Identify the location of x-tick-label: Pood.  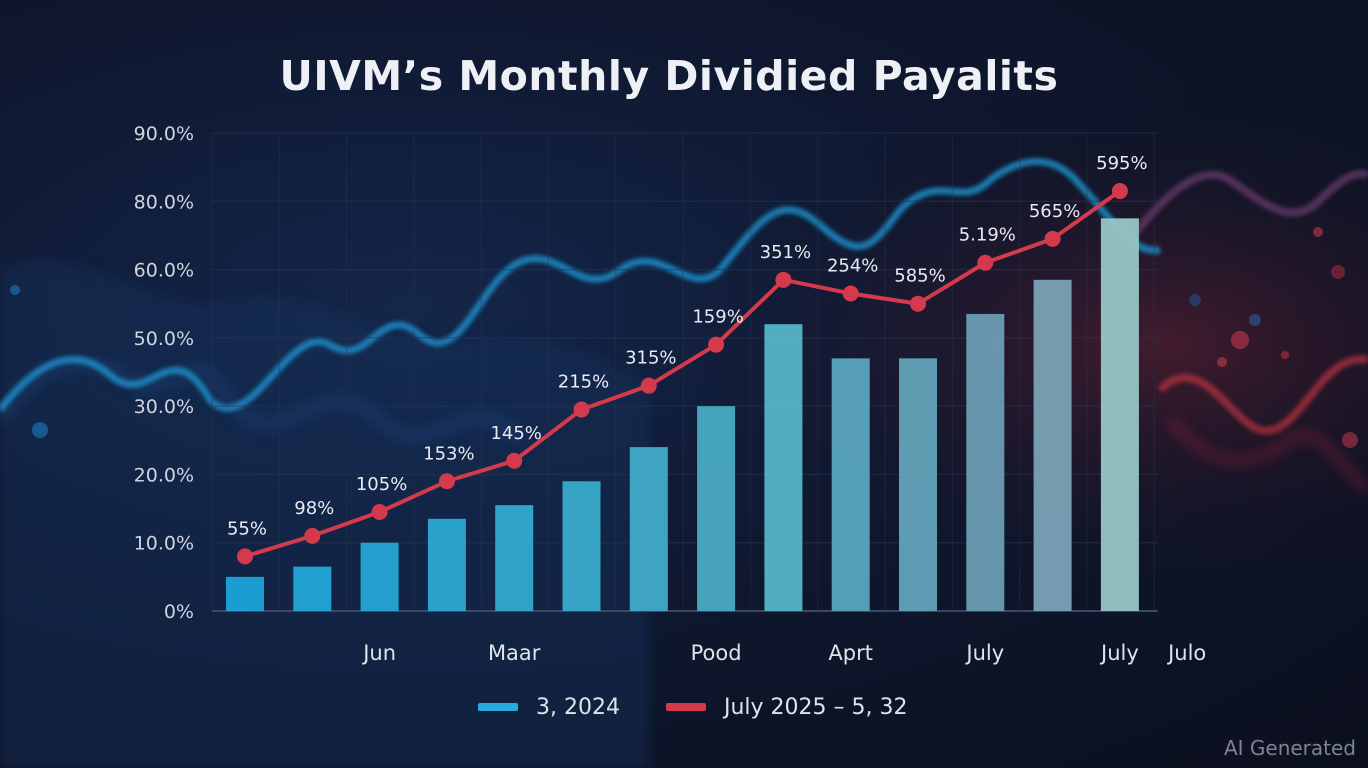
(716, 653).